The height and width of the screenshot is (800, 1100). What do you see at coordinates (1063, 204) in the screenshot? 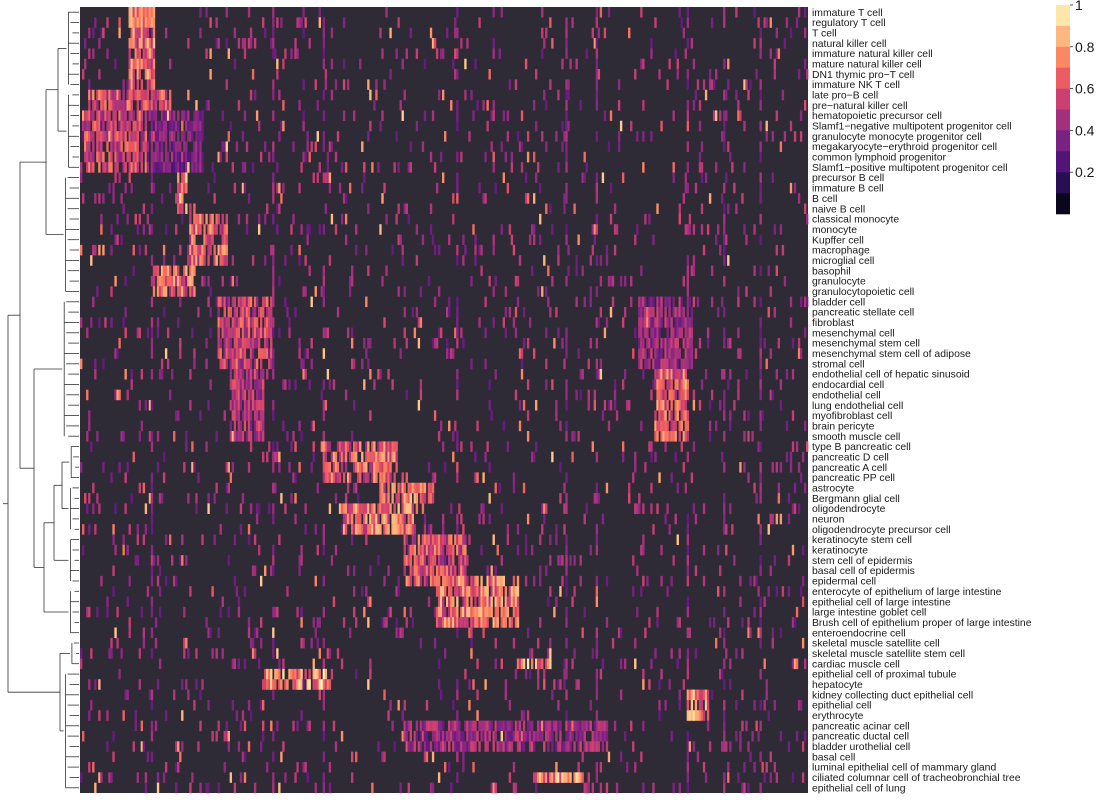
I see `colorbar-segment` at bounding box center [1063, 204].